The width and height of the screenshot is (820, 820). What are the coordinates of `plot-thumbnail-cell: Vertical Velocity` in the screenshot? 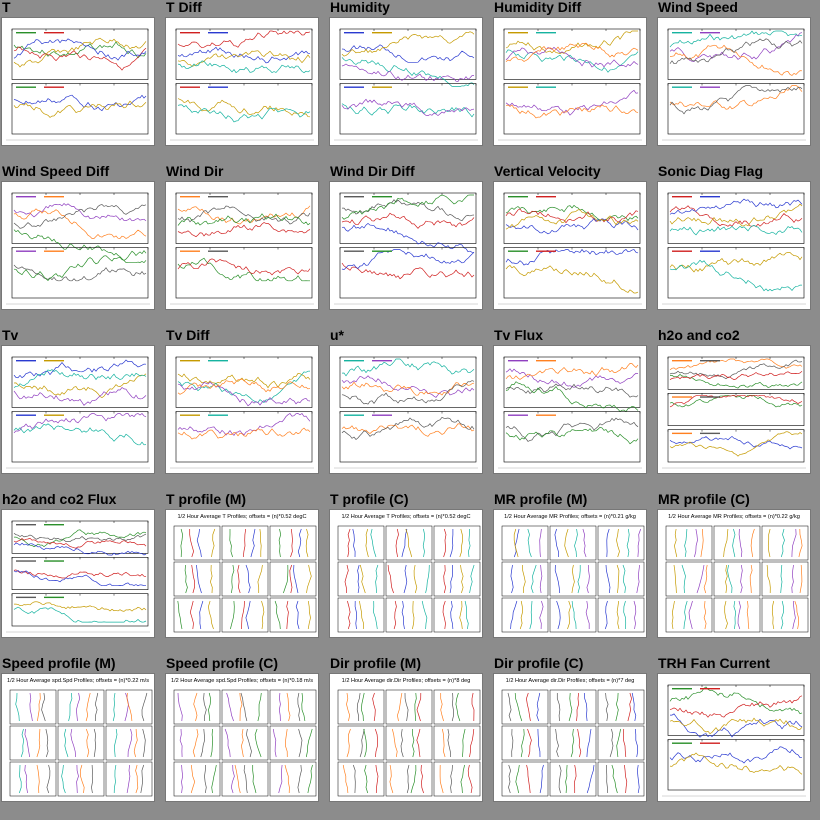 It's located at (574, 246).